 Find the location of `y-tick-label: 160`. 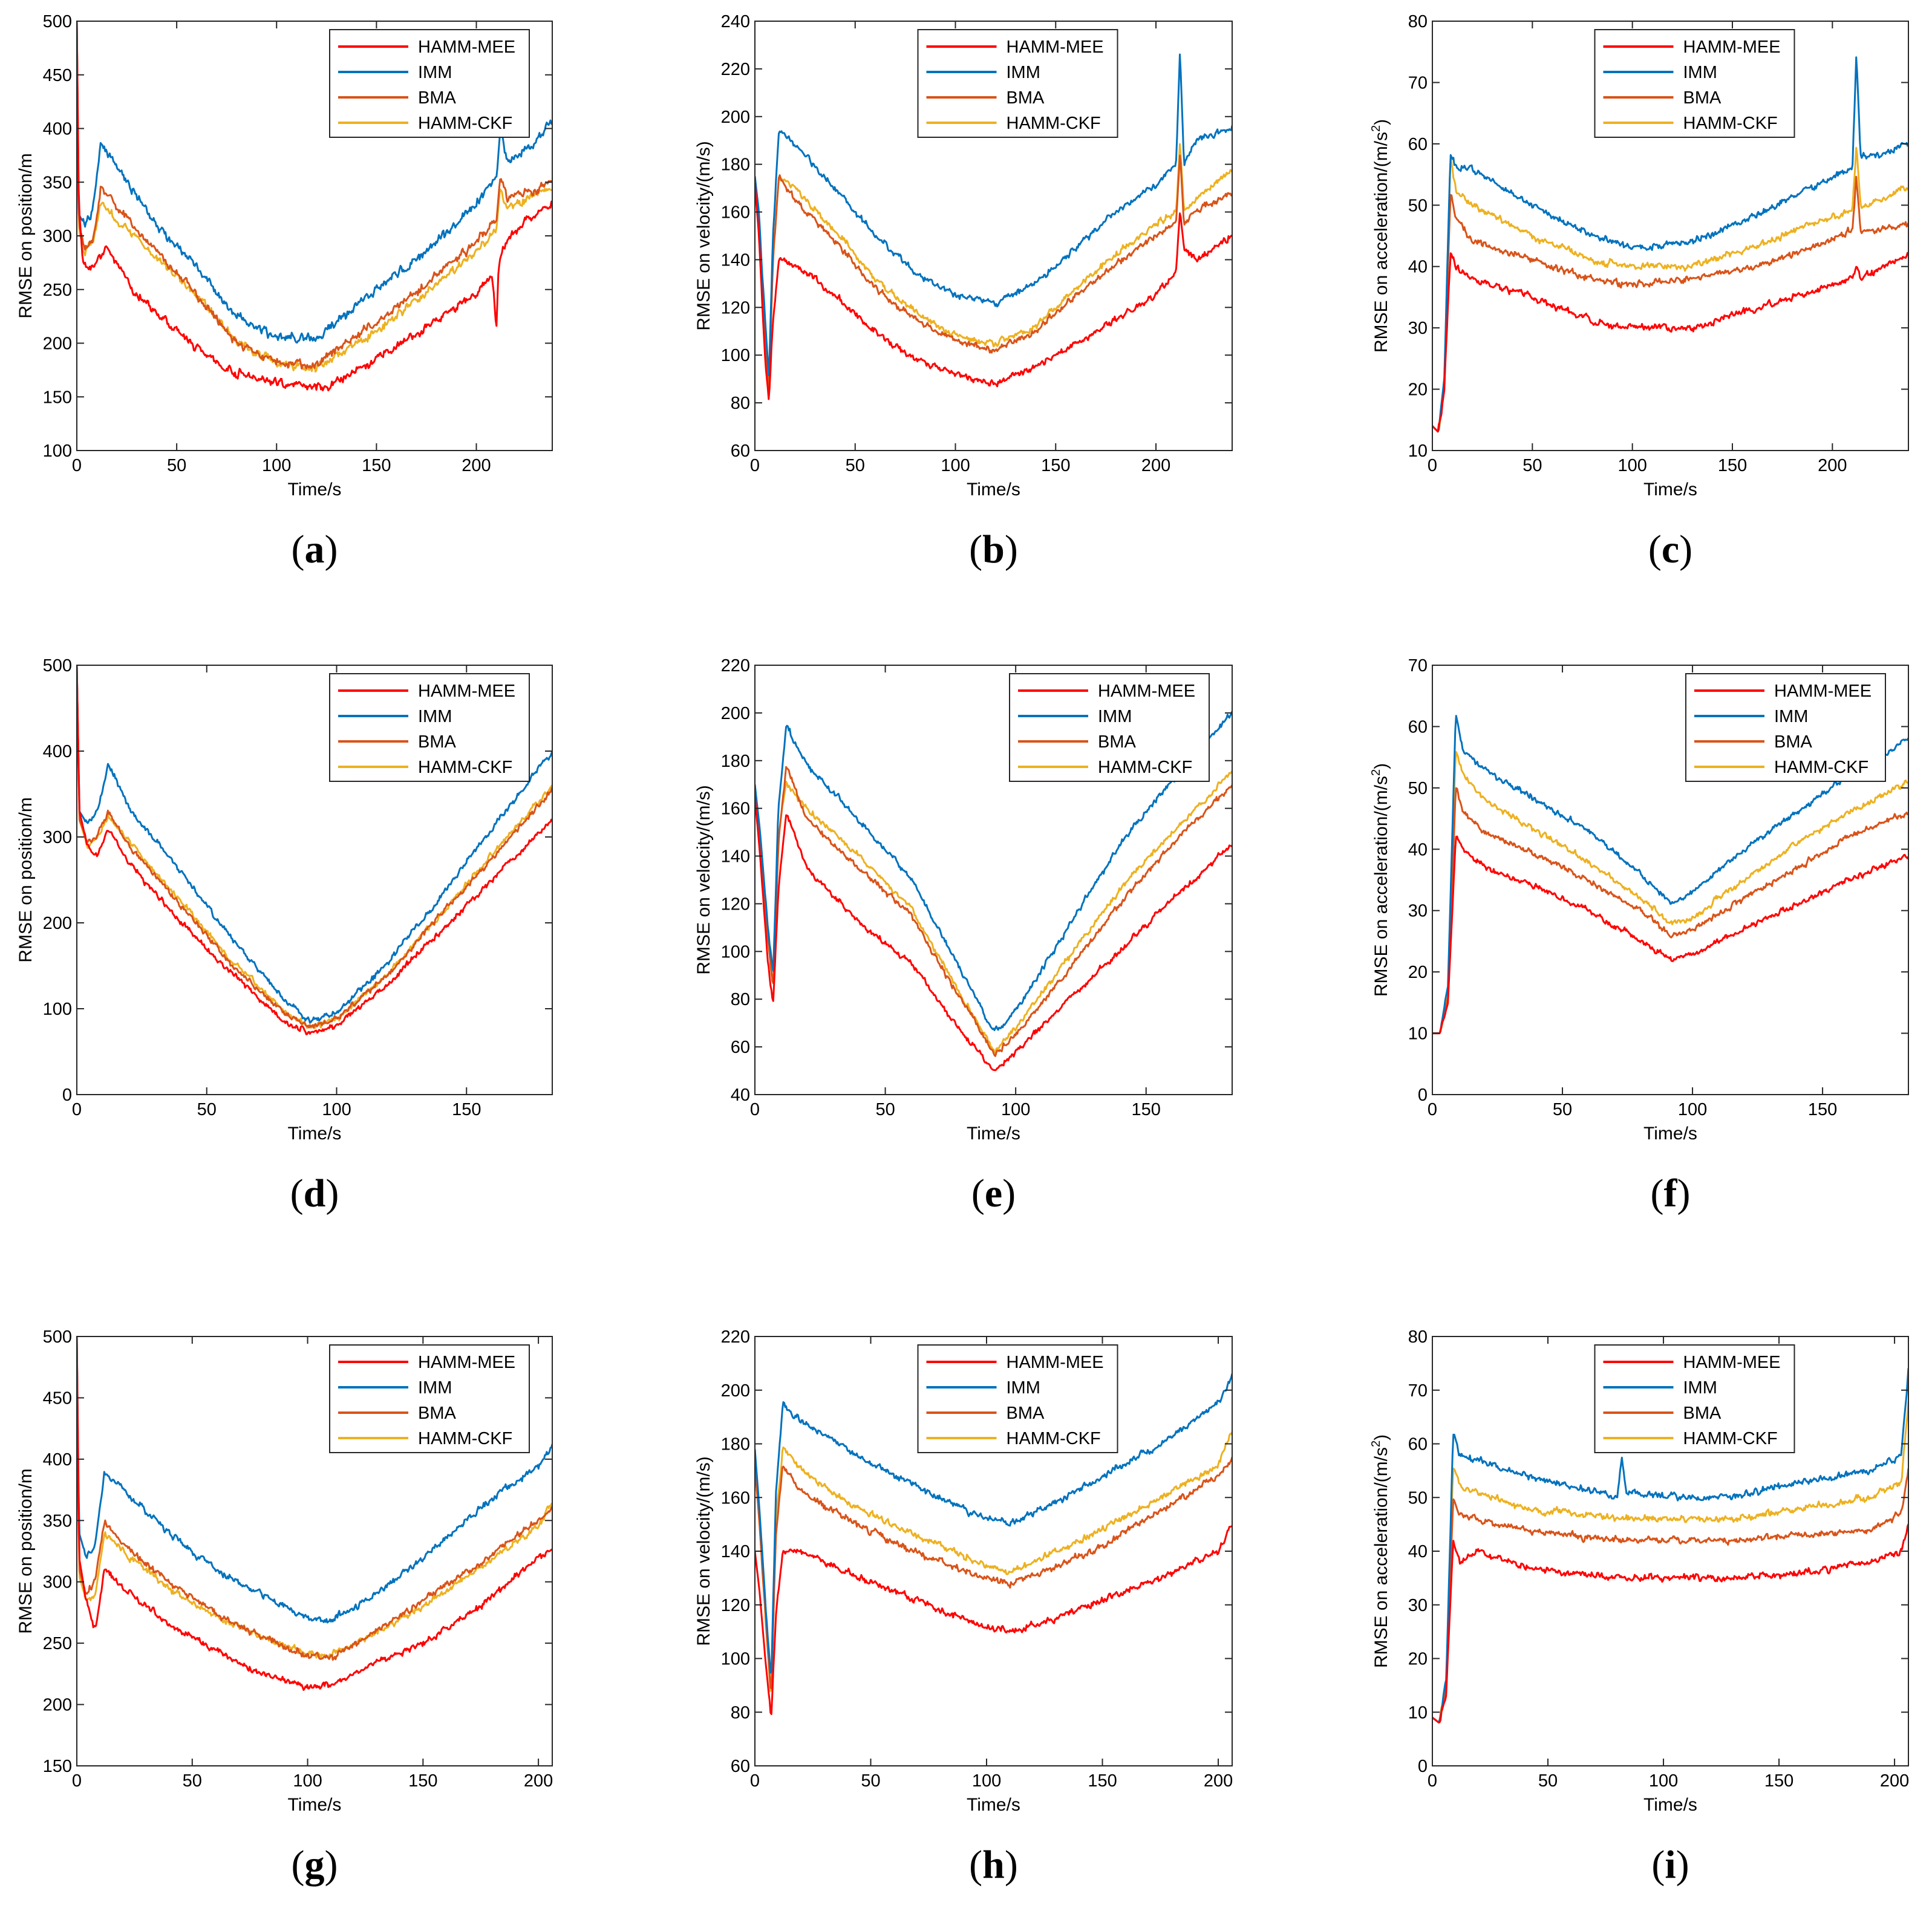

y-tick-label: 160 is located at coordinates (735, 1498).